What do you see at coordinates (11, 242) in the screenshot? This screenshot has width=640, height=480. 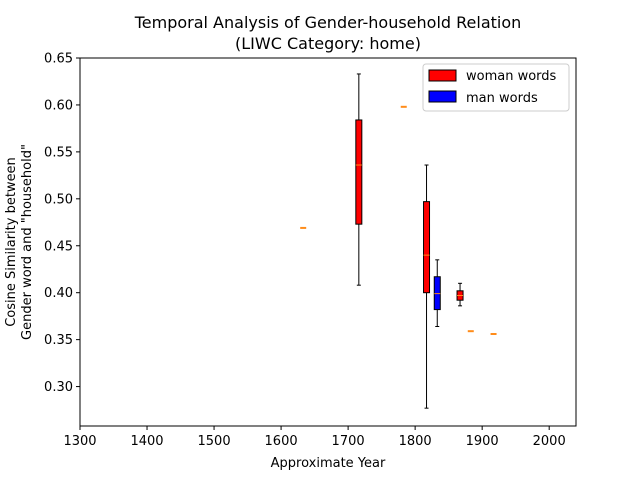 I see `y-axis-label-line1: Cosine Similarity between` at bounding box center [11, 242].